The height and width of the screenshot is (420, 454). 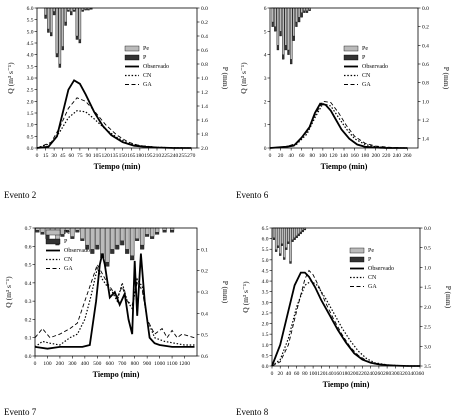 What do you see at coordinates (302, 156) in the screenshot?
I see `x-tick-label: 60` at bounding box center [302, 156].